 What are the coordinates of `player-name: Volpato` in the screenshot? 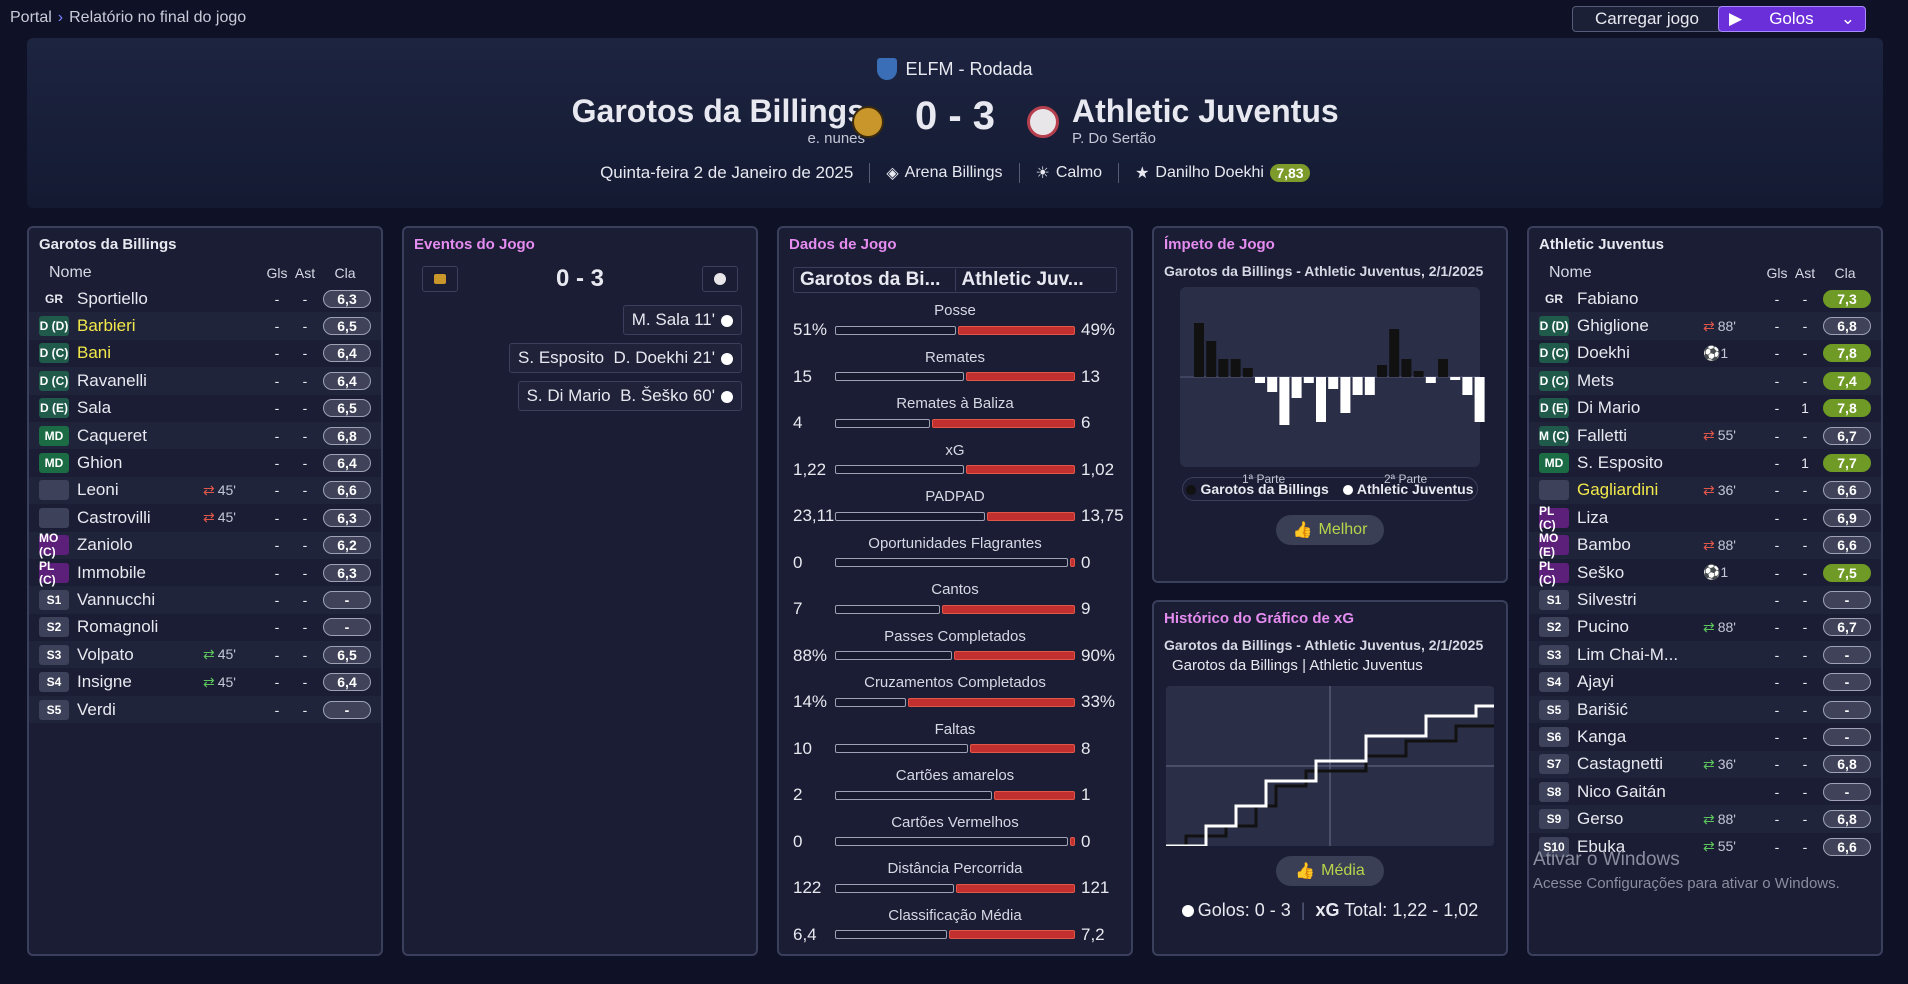 It's located at (105, 654).